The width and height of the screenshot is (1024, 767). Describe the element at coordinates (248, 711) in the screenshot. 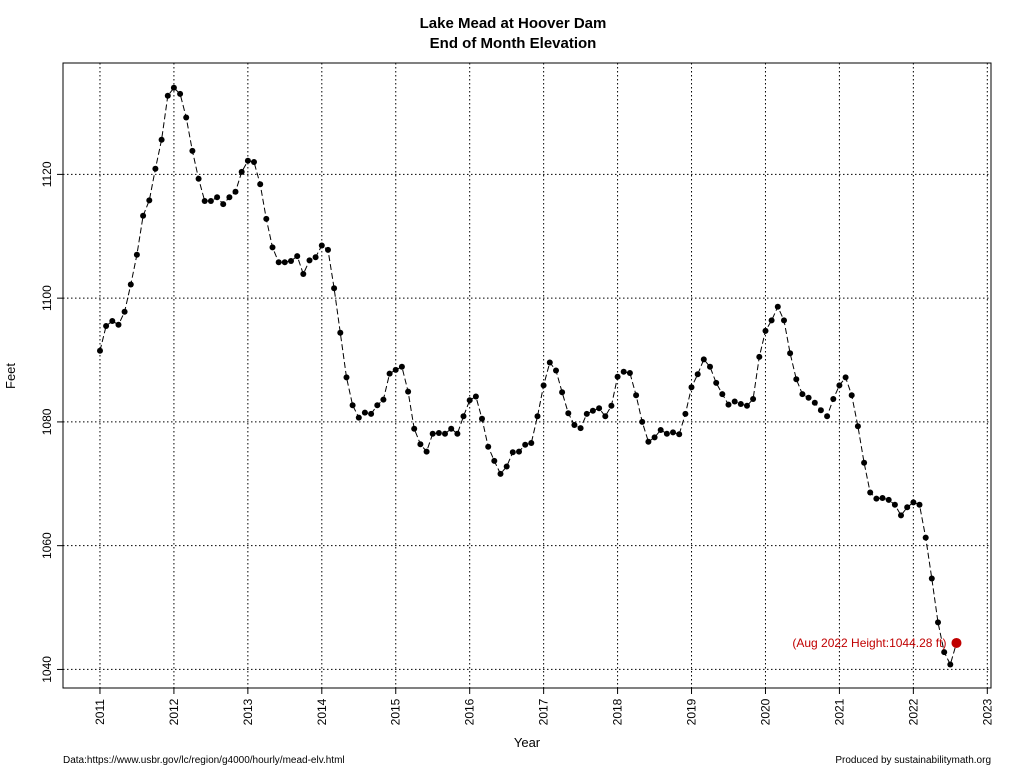

I see `x-tick-label: 2013` at that location.